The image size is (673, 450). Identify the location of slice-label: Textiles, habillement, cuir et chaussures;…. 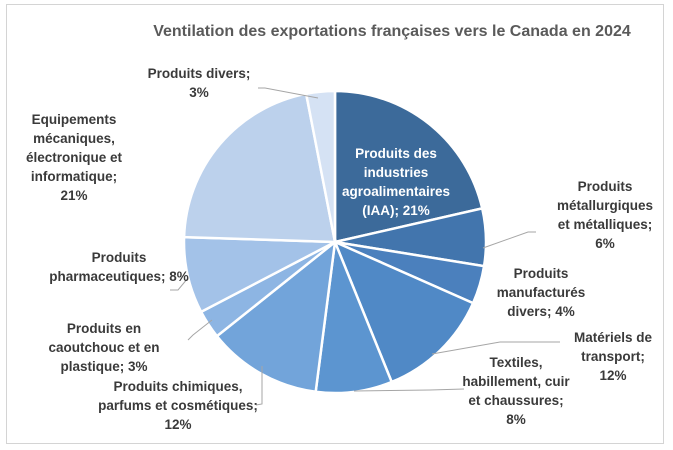
(516, 391).